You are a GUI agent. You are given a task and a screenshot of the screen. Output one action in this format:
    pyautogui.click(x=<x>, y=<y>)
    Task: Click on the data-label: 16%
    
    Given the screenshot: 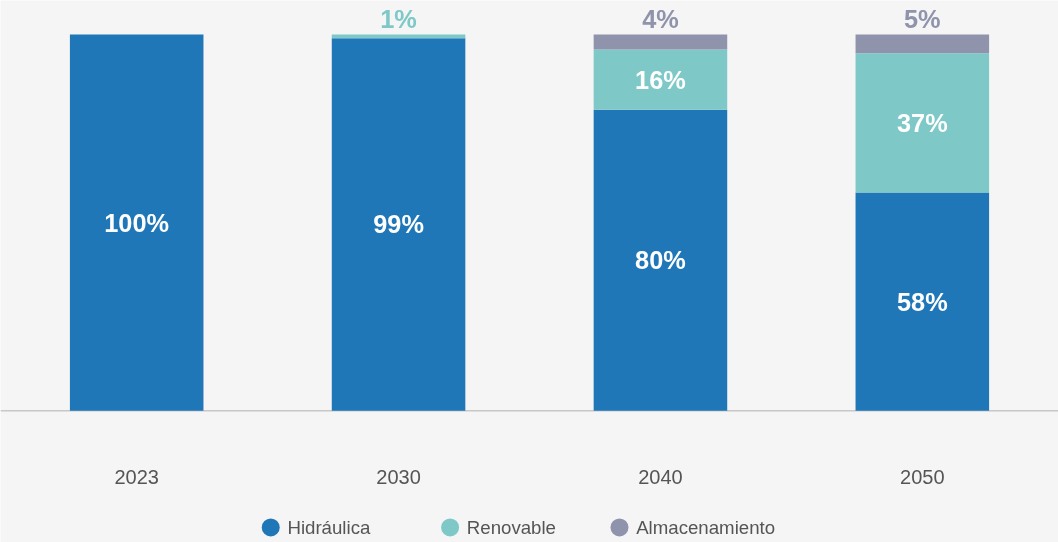 What is the action you would take?
    pyautogui.click(x=660, y=79)
    